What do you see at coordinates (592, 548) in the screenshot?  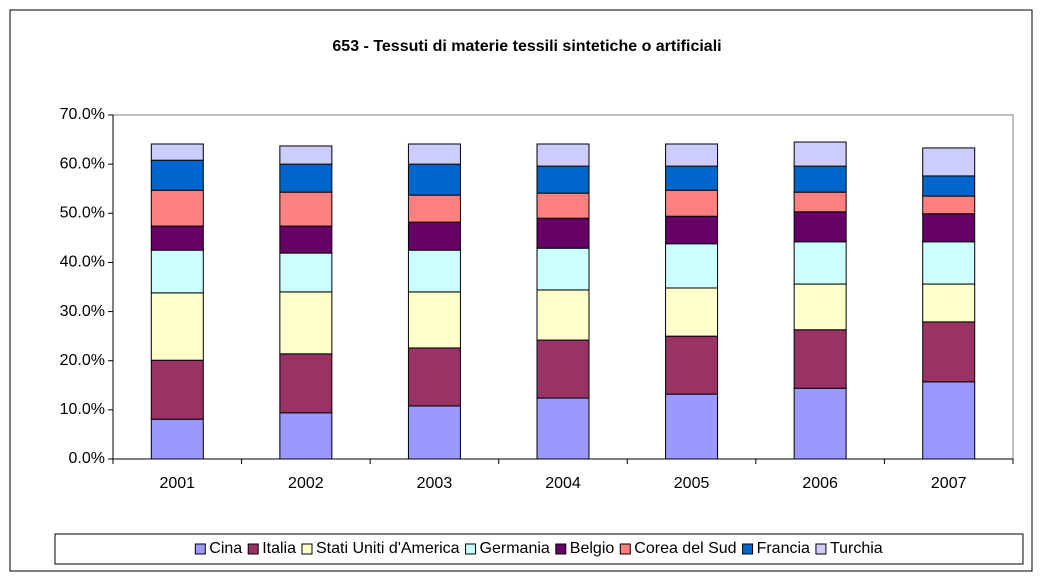 I see `legend-label: Belgio` at bounding box center [592, 548].